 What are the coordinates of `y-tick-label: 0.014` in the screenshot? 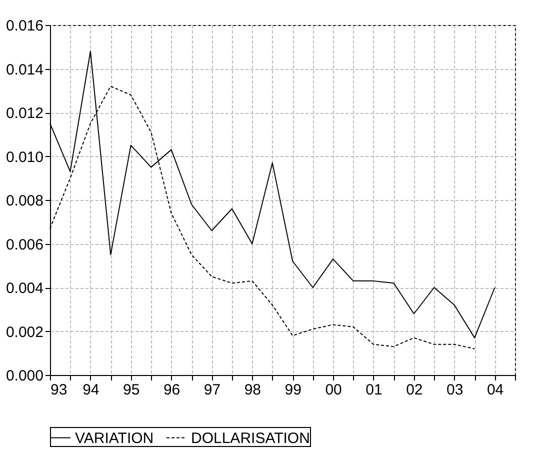 It's located at (25, 69).